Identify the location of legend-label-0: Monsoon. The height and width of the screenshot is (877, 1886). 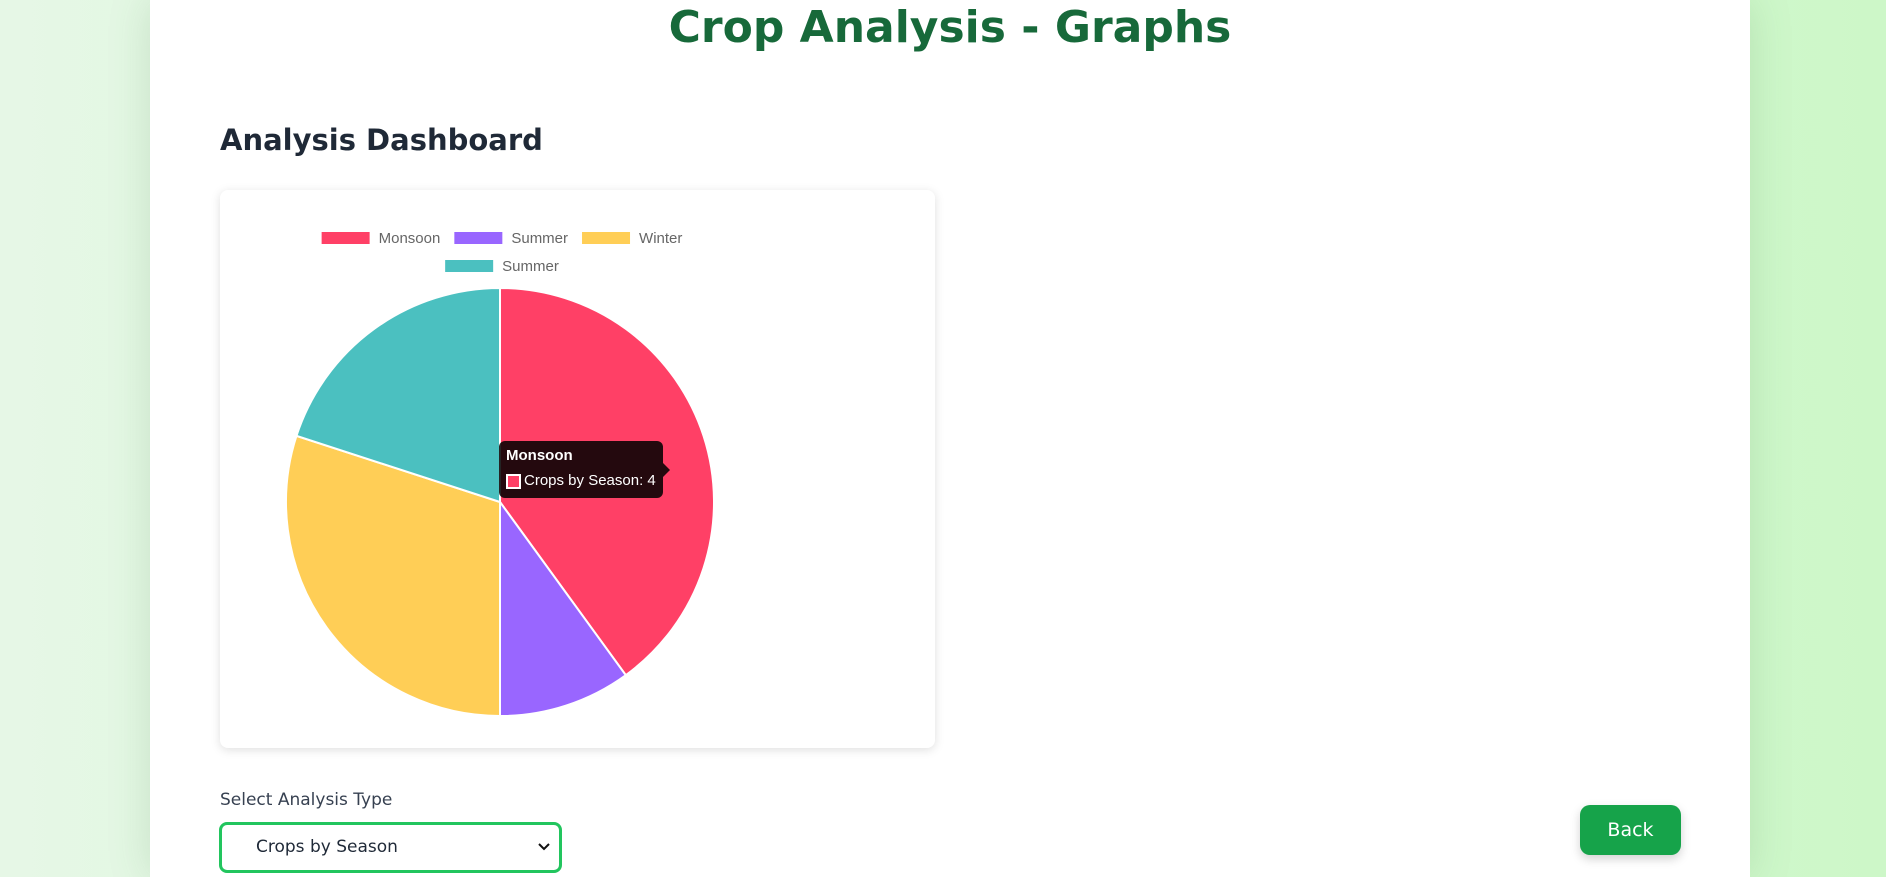
(410, 238).